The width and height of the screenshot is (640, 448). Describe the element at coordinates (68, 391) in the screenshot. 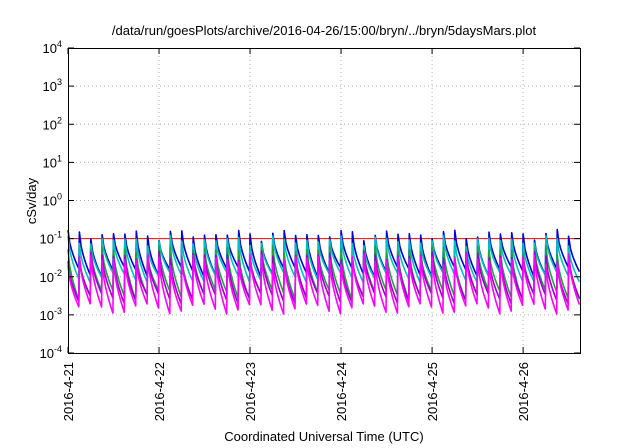

I see `x-tick-label: 2016-4-21` at that location.